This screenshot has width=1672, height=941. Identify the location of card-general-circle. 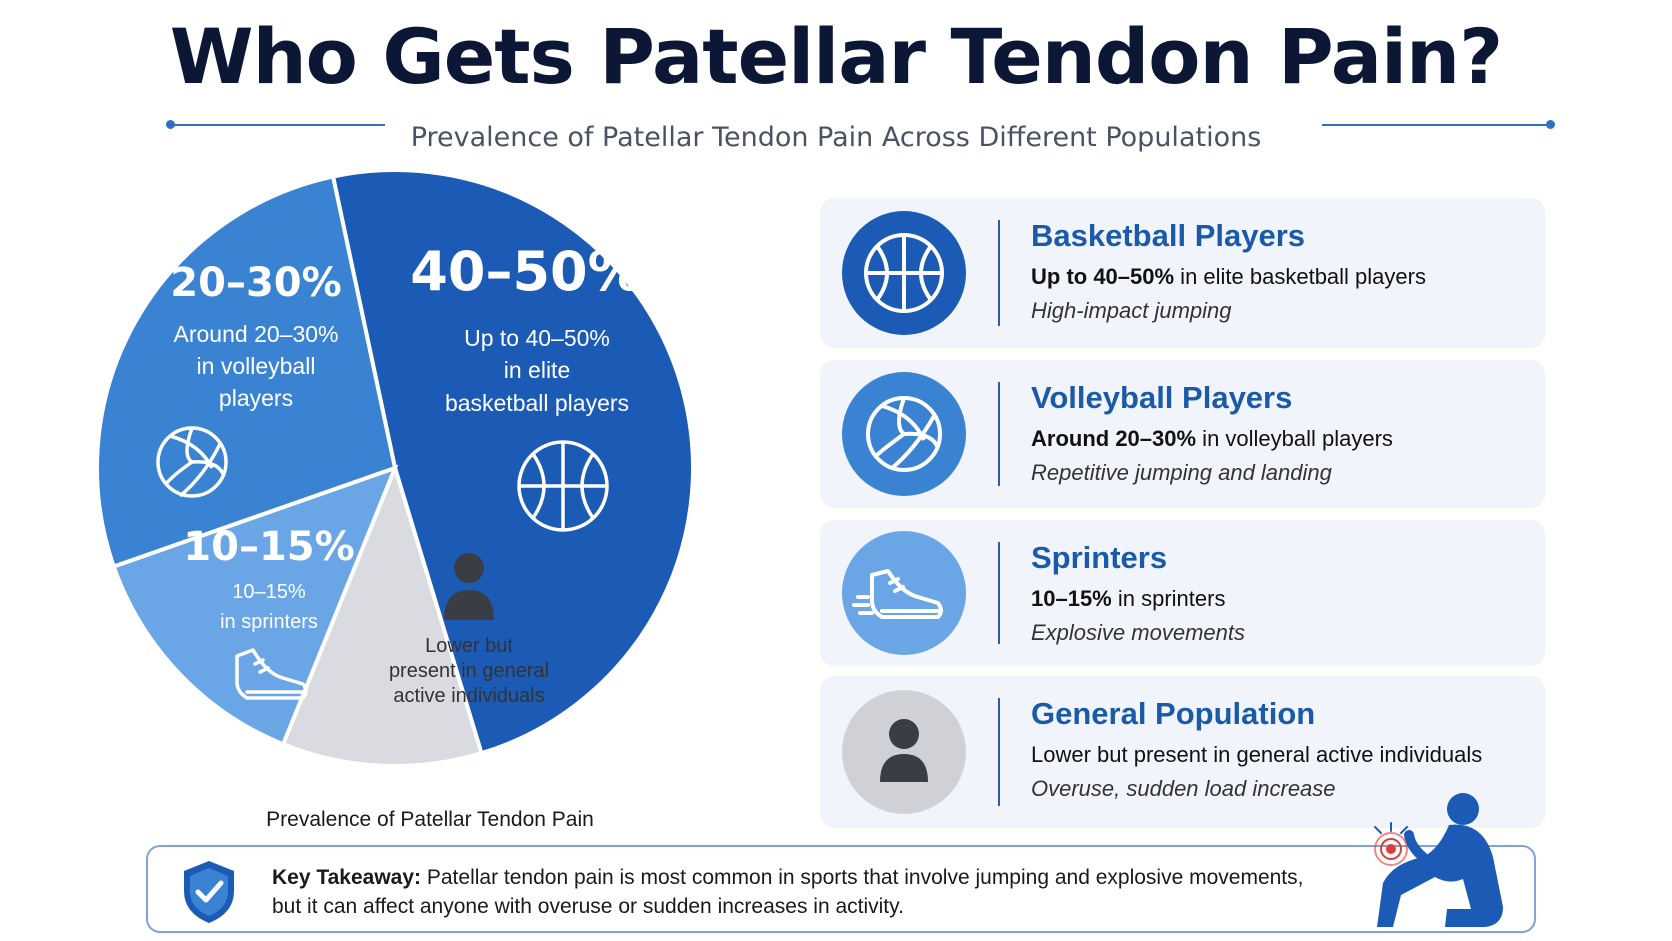
(904, 752).